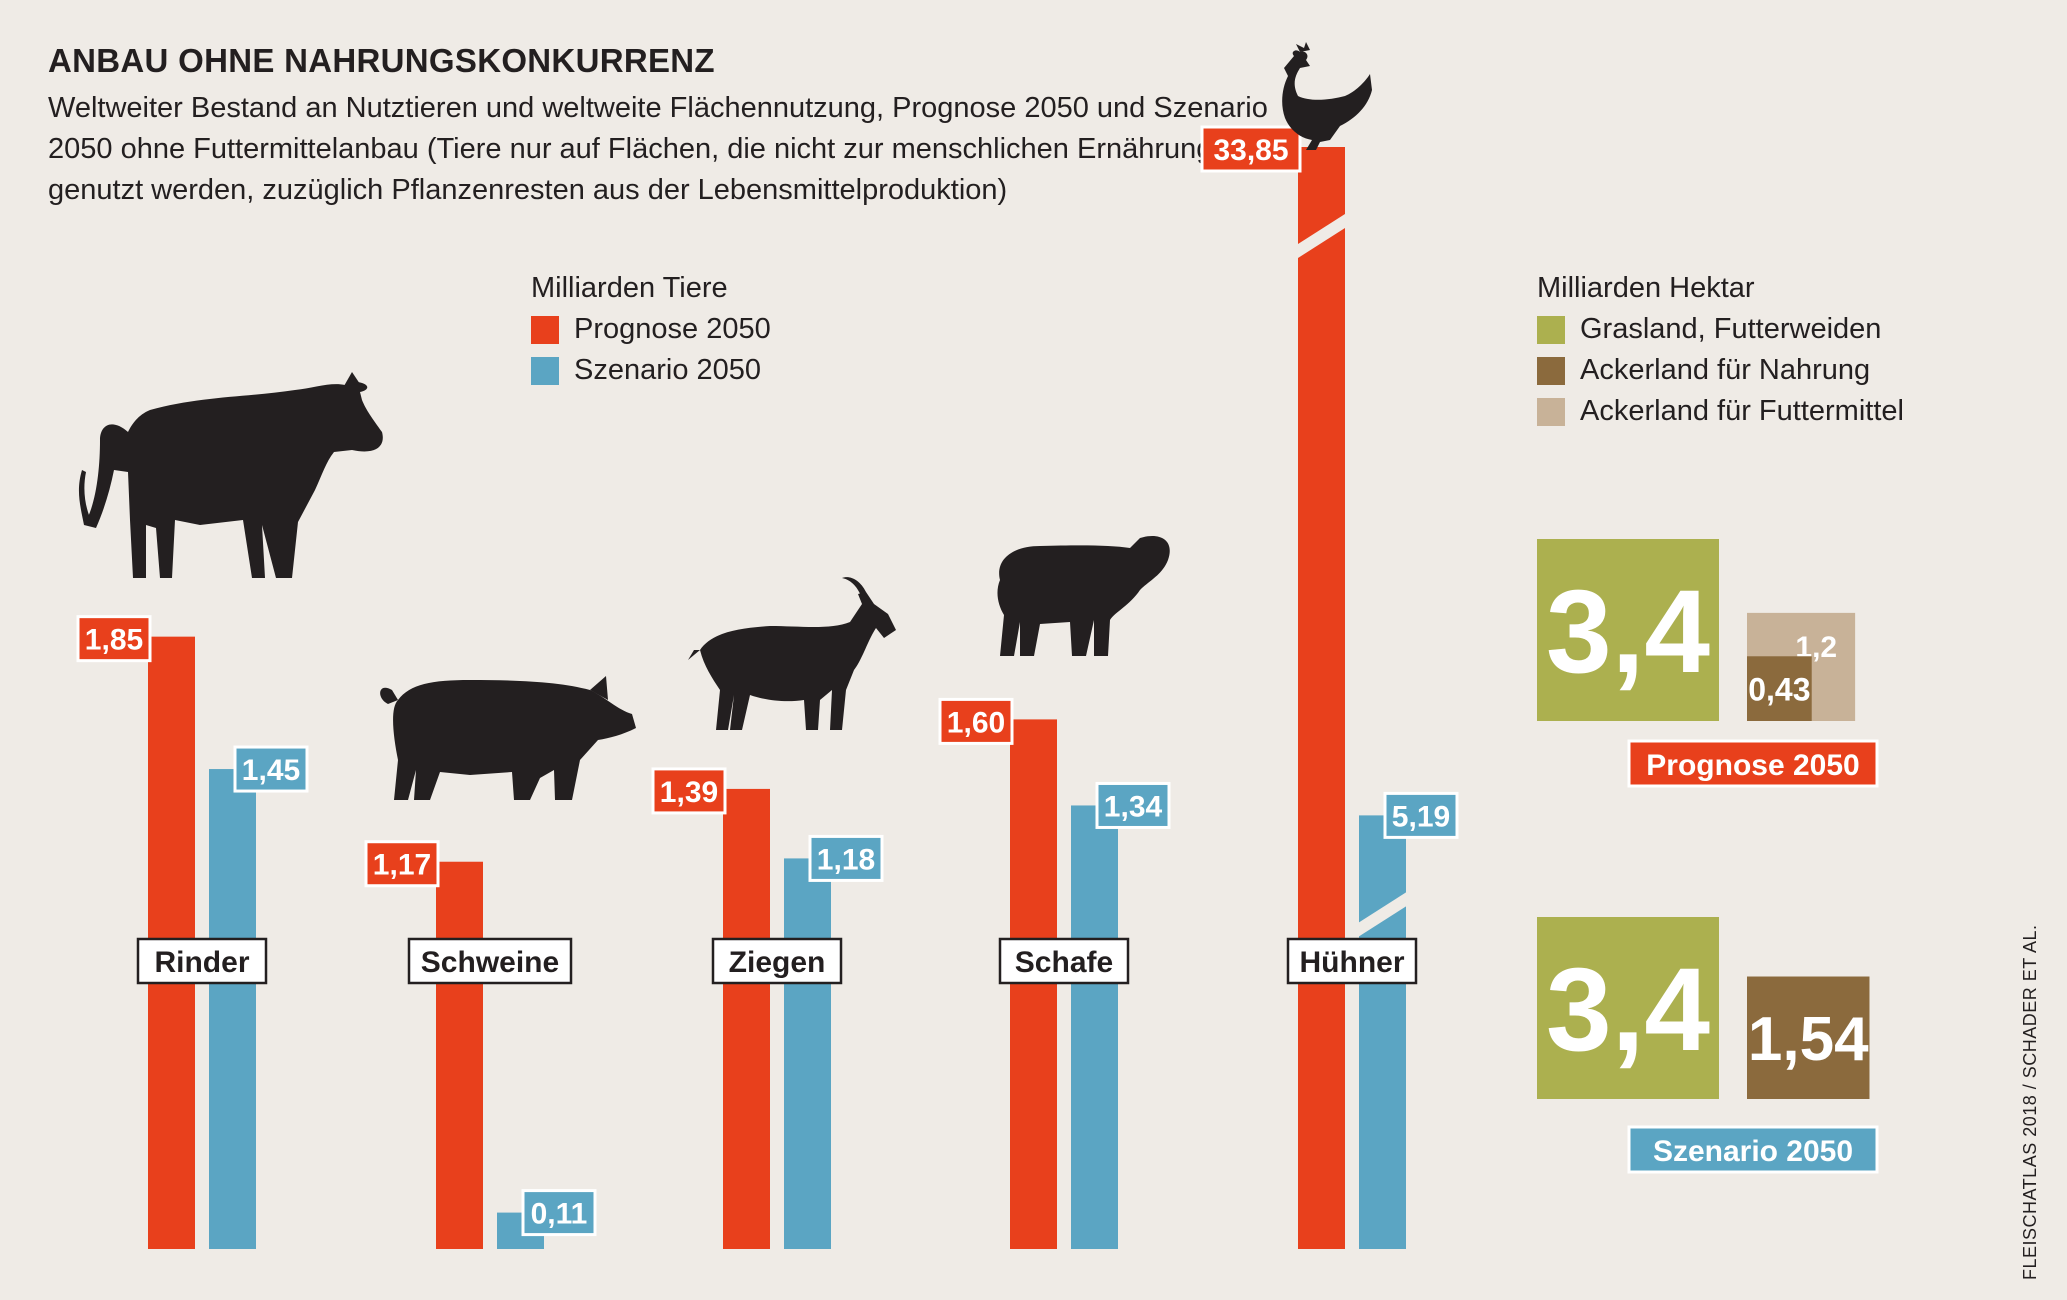 Image resolution: width=2067 pixels, height=1300 pixels. I want to click on value-box-rinder-prognose, so click(114, 639).